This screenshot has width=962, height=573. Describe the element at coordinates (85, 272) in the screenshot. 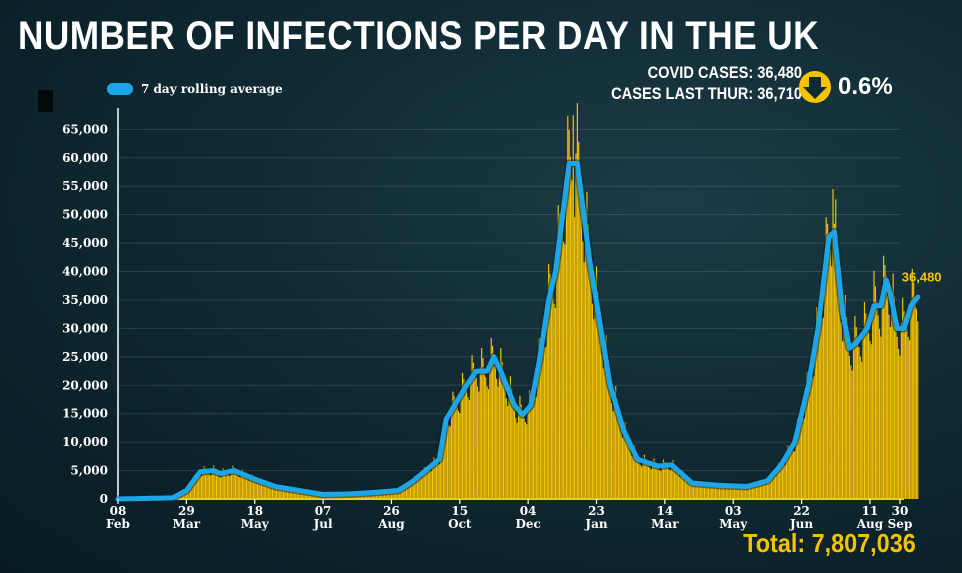

I see `y-tick-label: 40,000` at that location.